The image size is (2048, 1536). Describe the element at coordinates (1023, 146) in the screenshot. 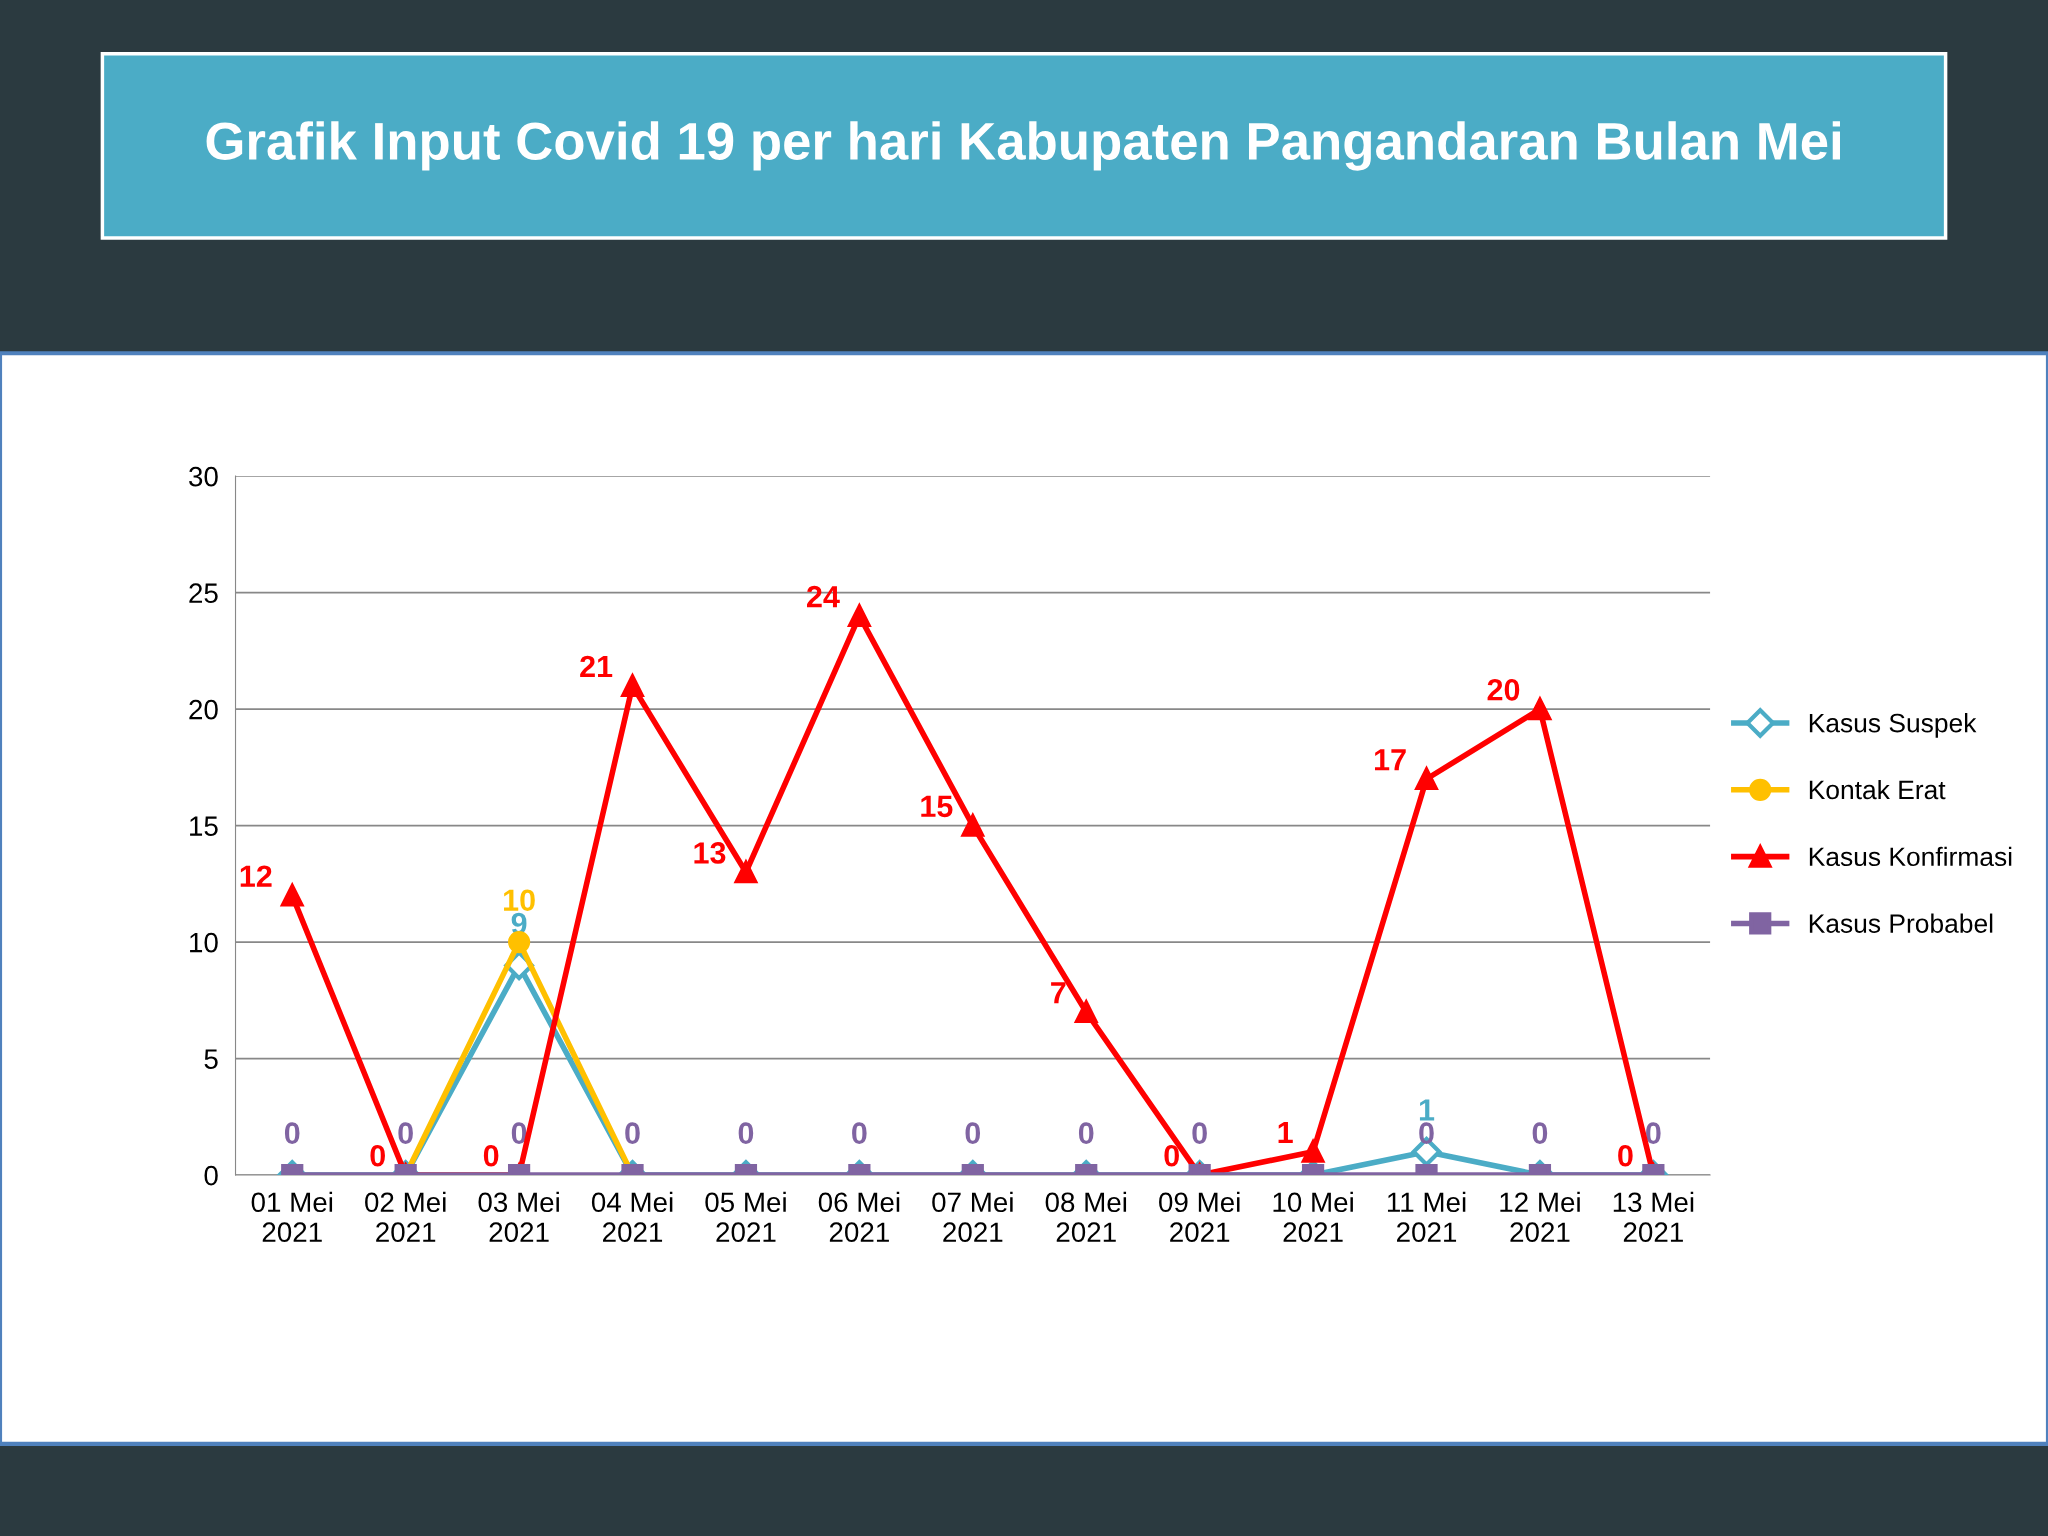

I see `chart-title: Grafik Input Covid 19 per hari Kabupaten Pangandaran Bulan Mei` at that location.